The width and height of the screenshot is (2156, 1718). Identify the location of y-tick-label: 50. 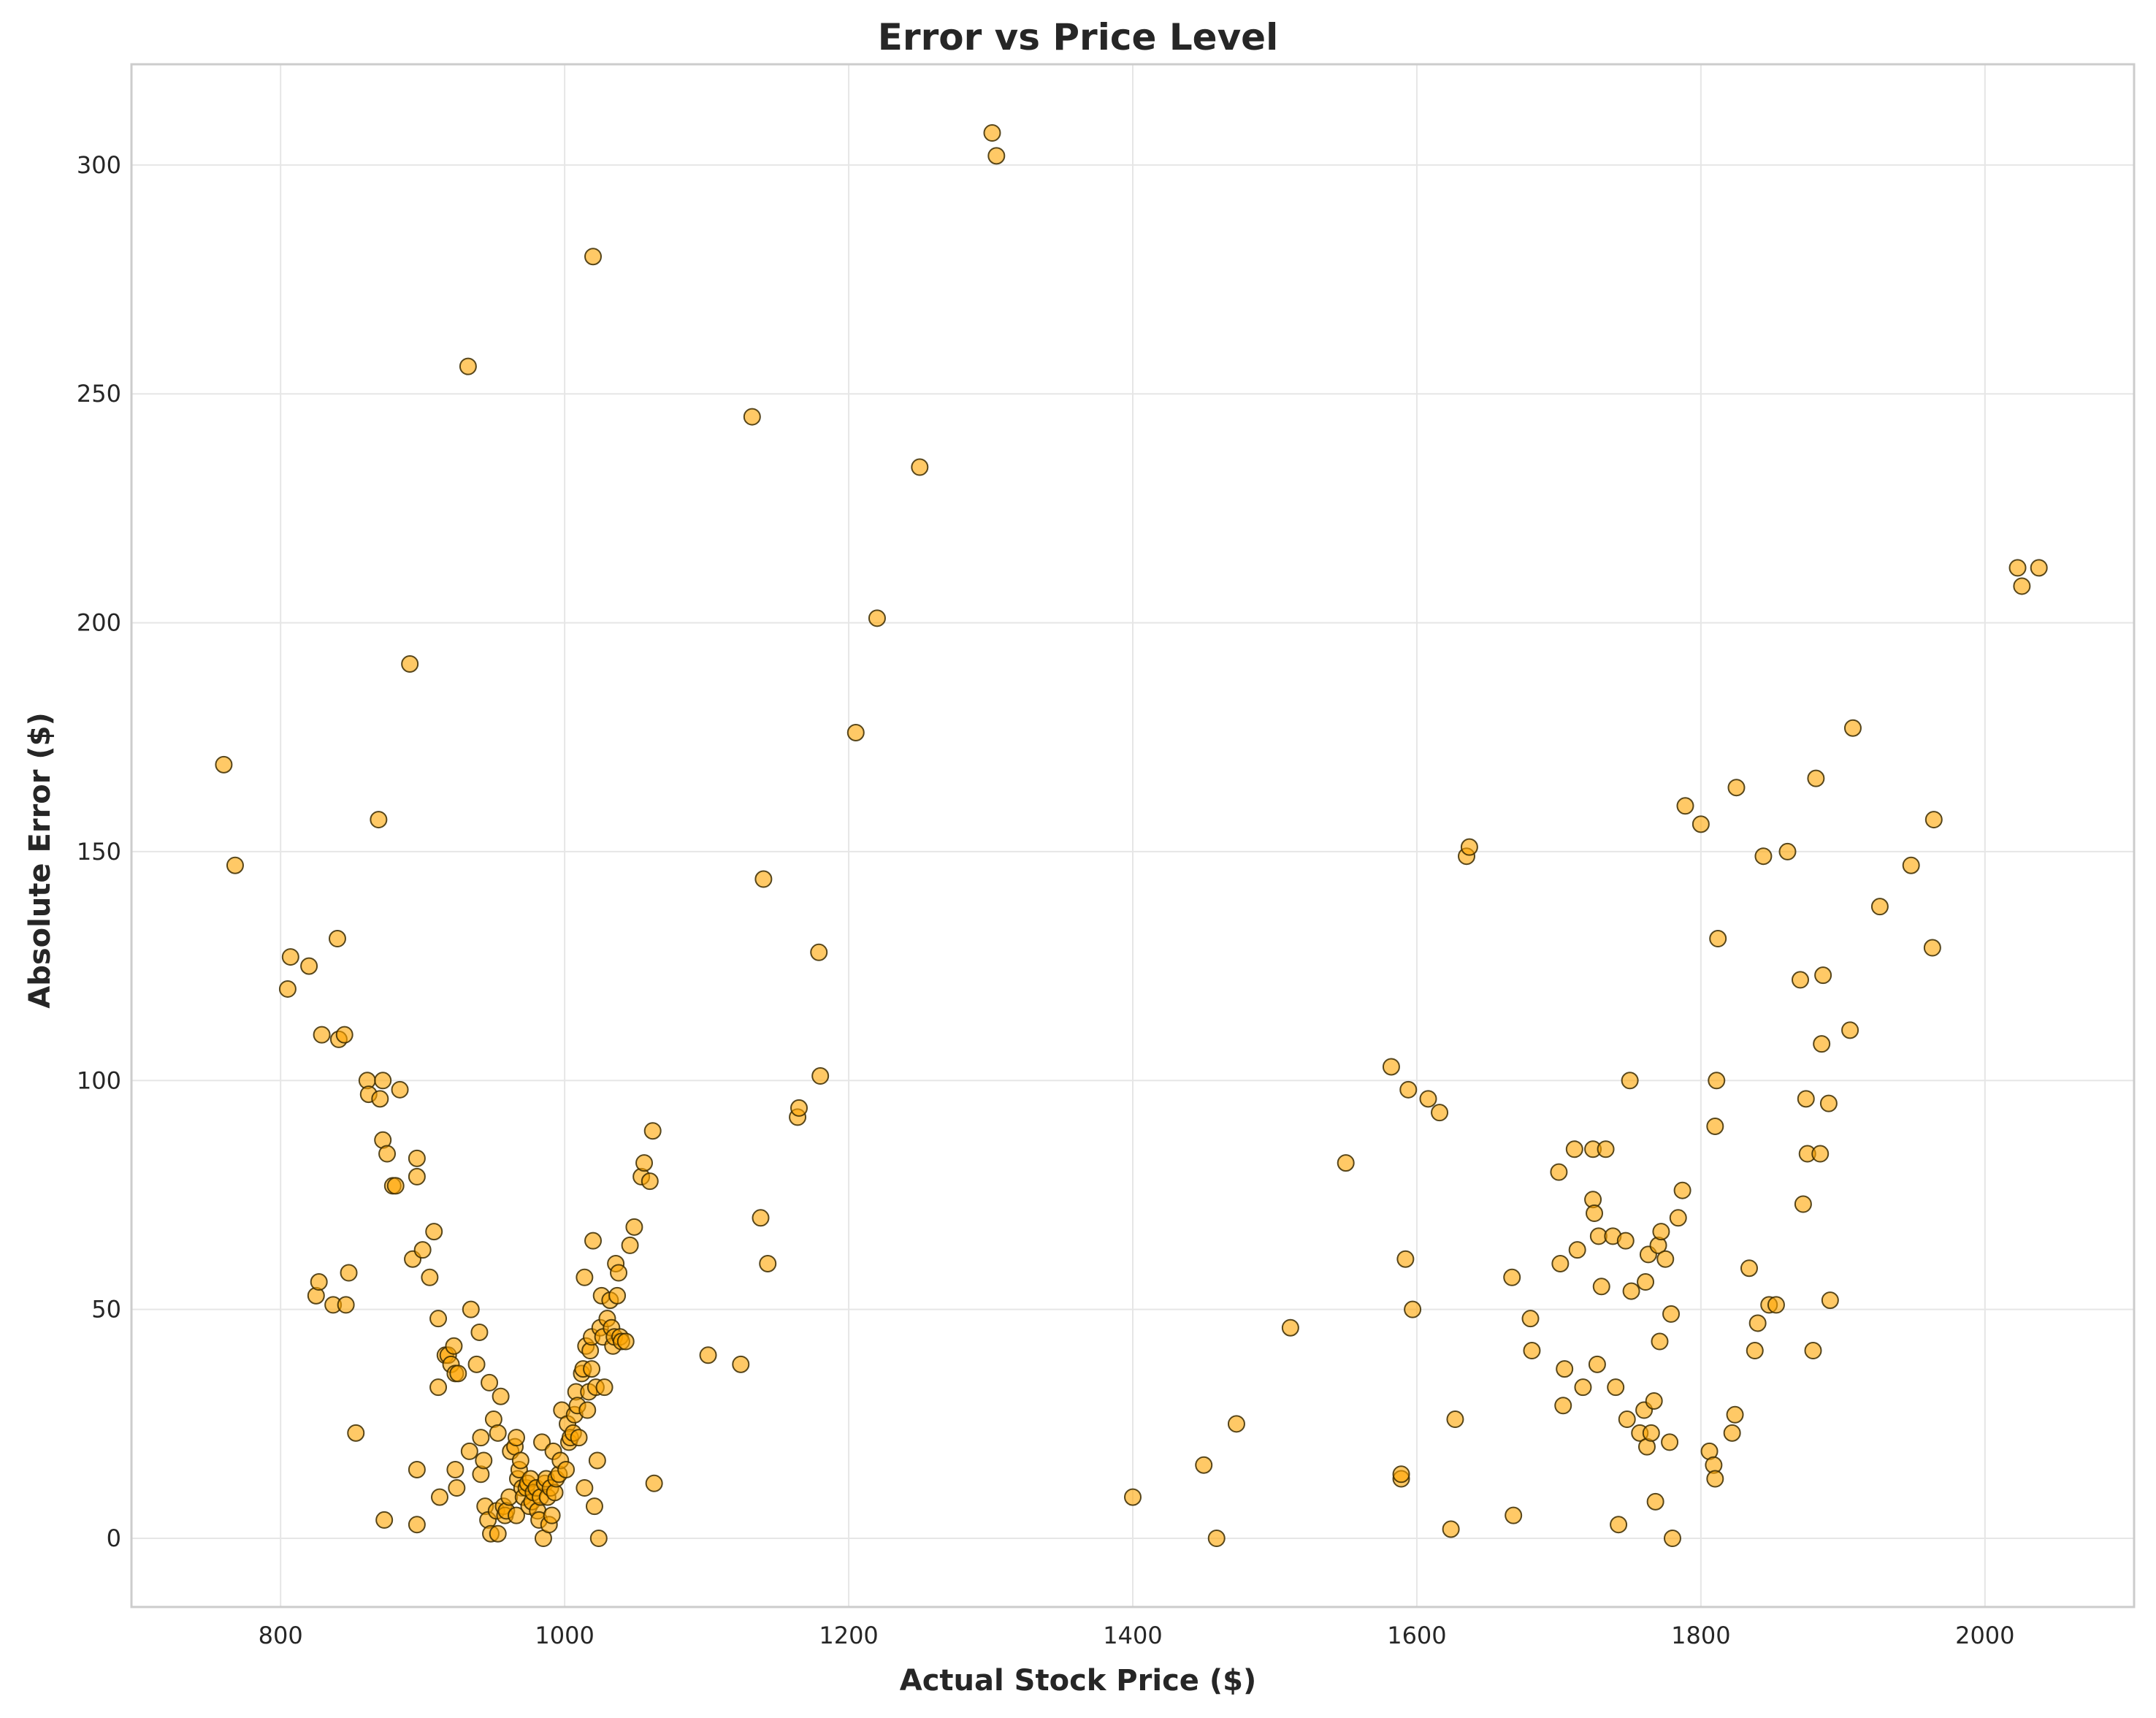
(106, 1310).